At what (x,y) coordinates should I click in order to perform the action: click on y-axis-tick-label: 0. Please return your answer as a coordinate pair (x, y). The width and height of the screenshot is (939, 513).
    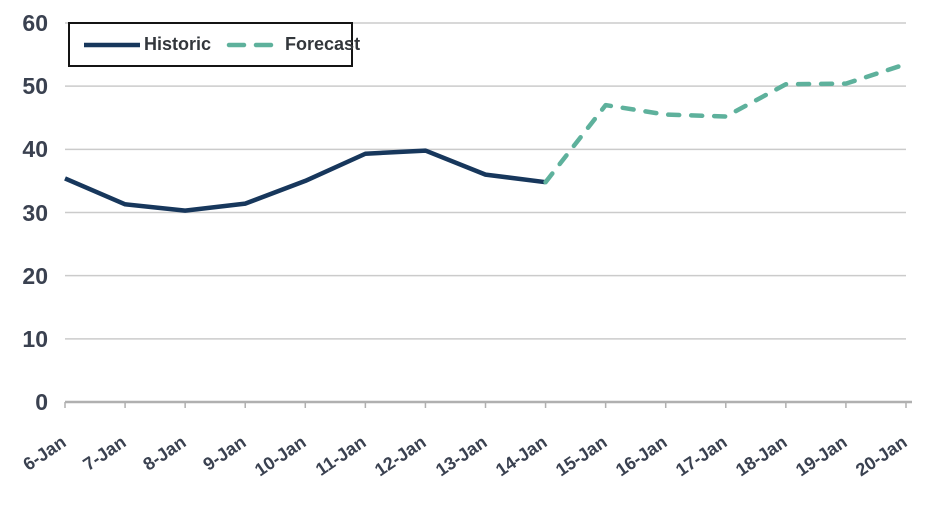
    Looking at the image, I should click on (41, 402).